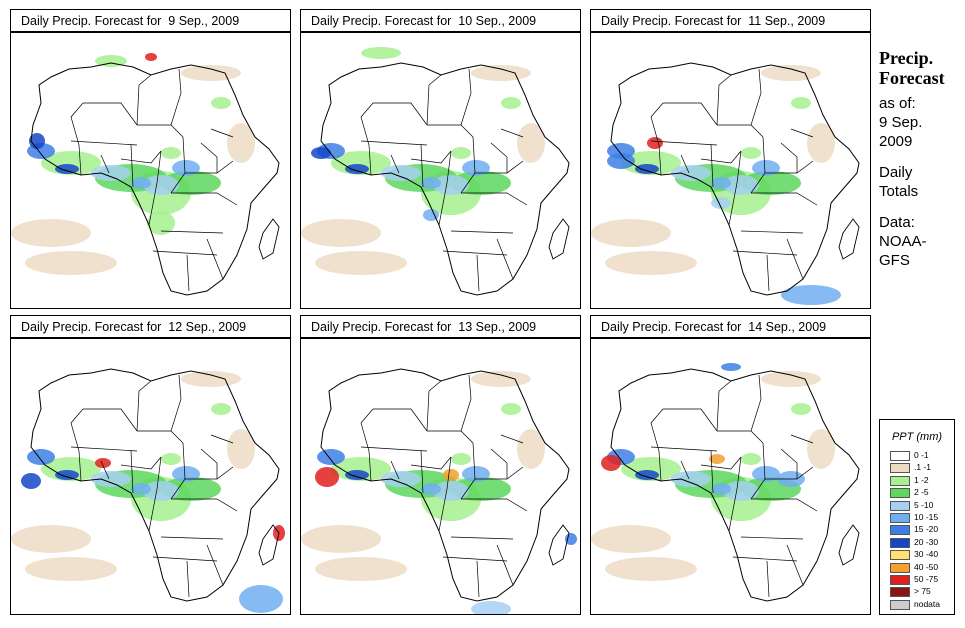  Describe the element at coordinates (921, 479) in the screenshot. I see `legend-label: 1 -2` at that location.